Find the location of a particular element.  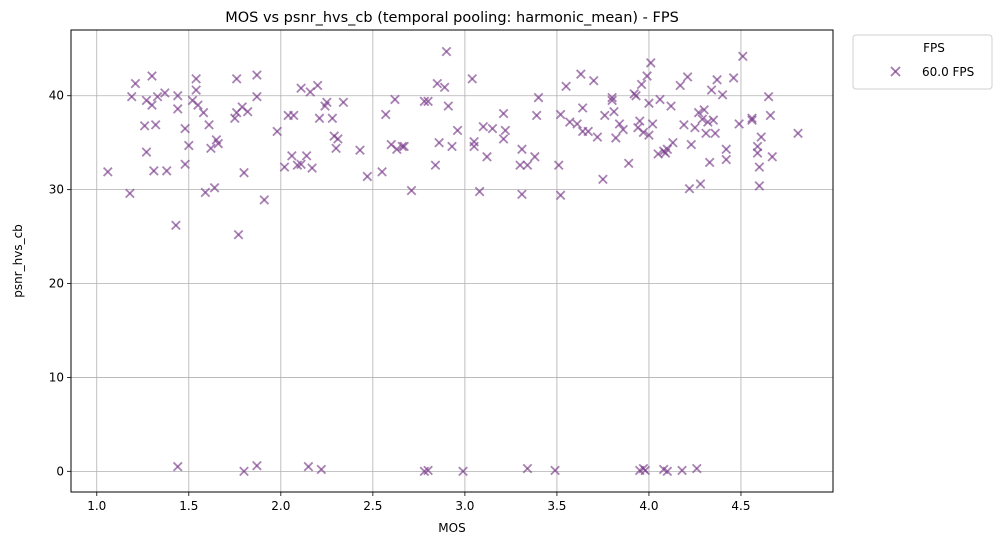

y-tick-label: 40 is located at coordinates (56, 96).